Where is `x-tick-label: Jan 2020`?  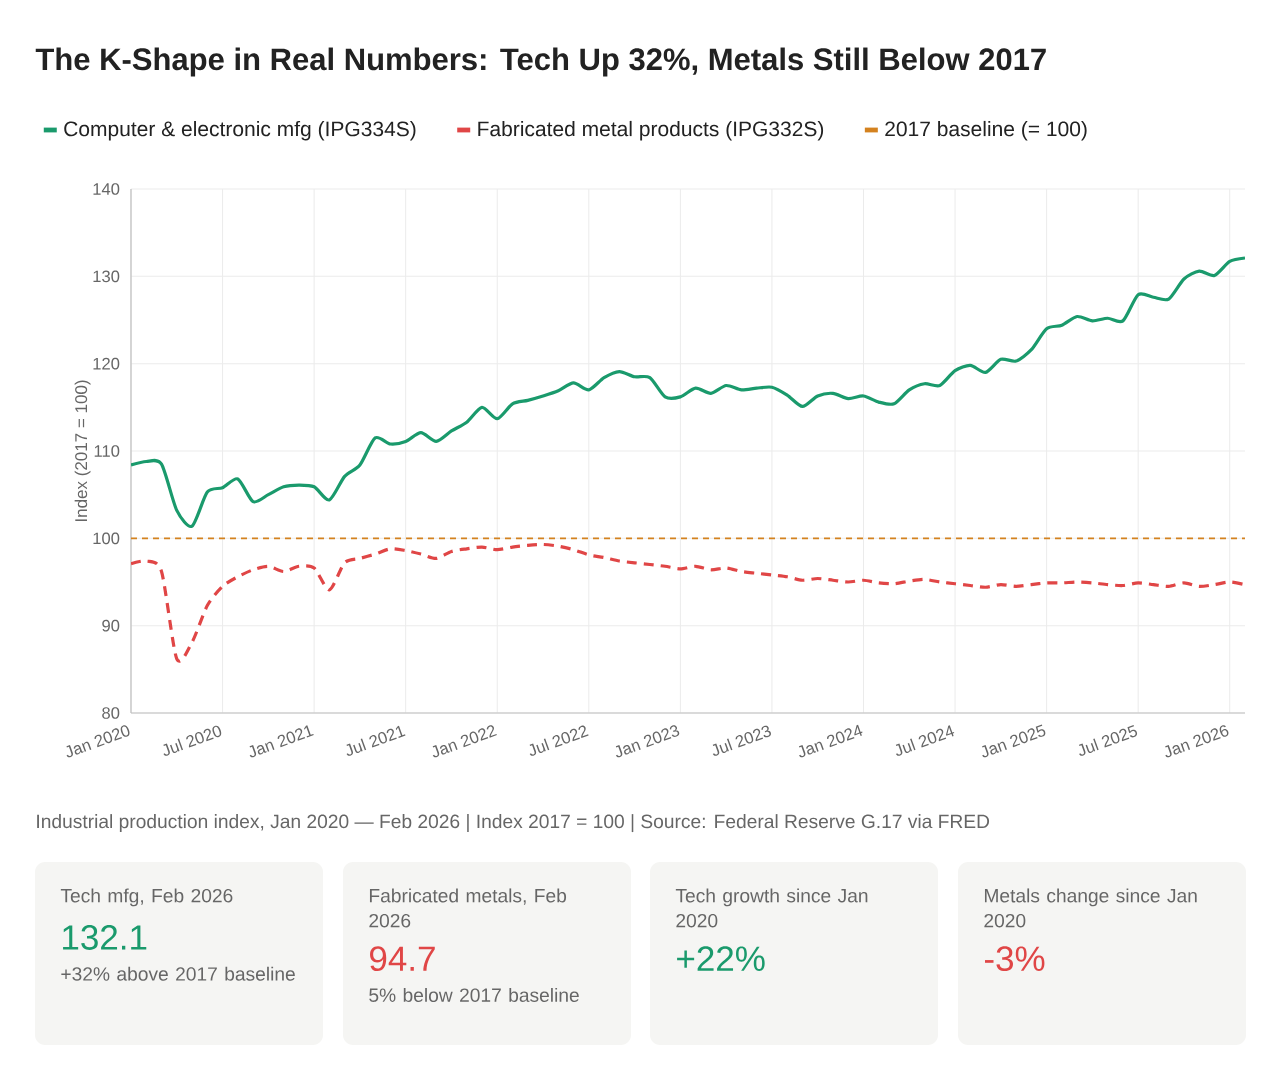
x-tick-label: Jan 2020 is located at coordinates (98, 741).